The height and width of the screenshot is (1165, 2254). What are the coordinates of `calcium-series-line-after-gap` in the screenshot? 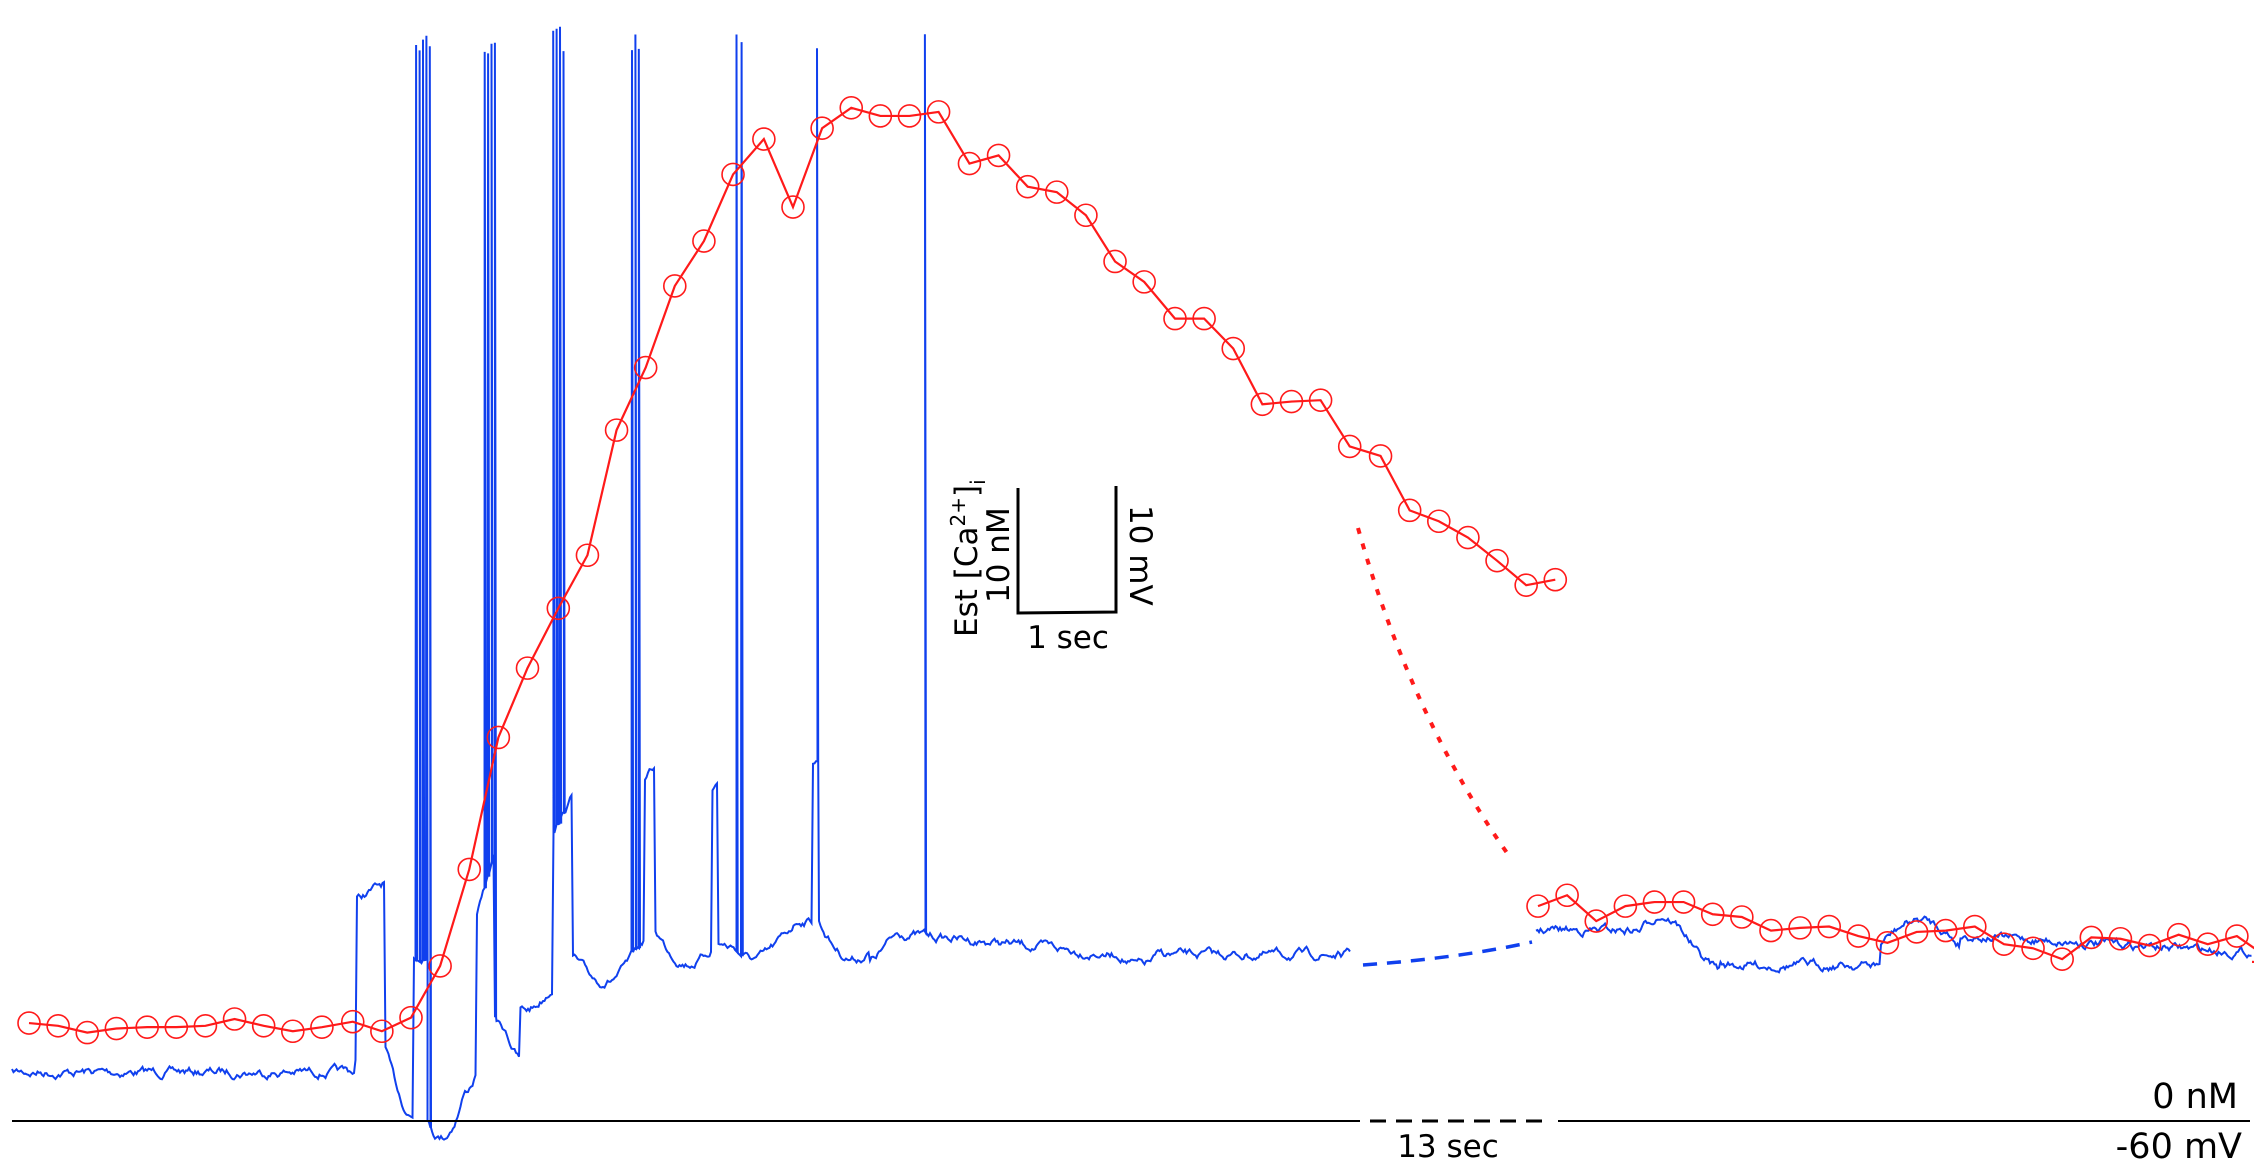 It's located at (1895, 928).